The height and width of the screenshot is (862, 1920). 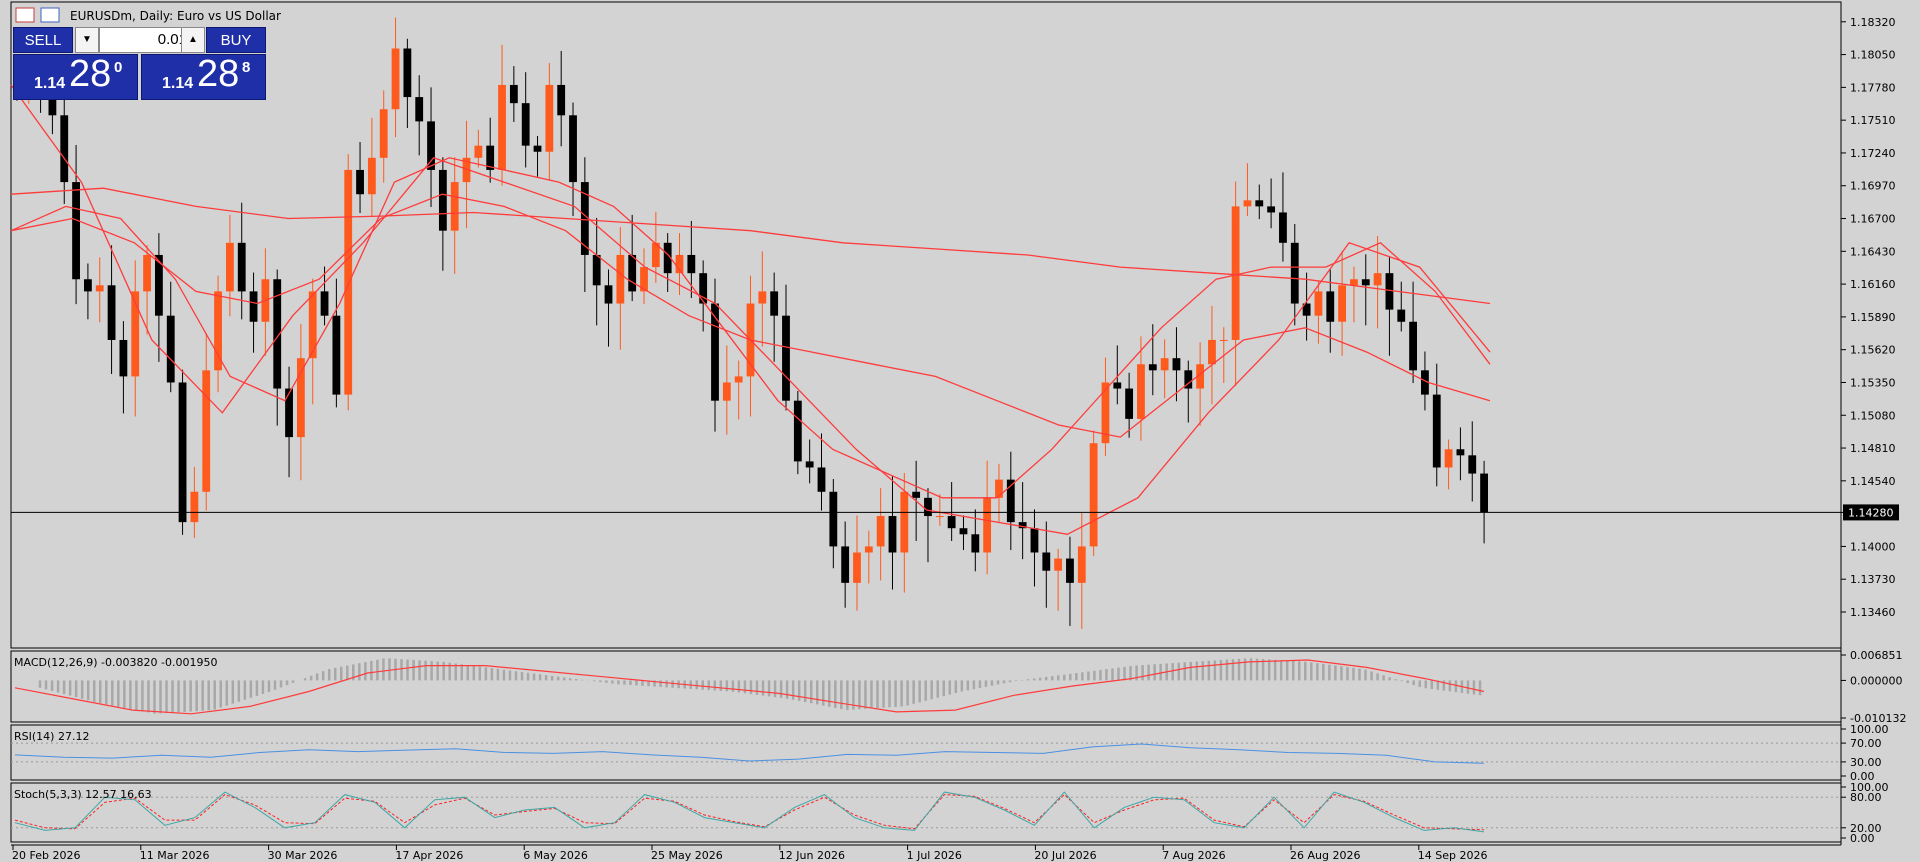 What do you see at coordinates (934, 855) in the screenshot?
I see `date-label-7: 1 Jul 2026` at bounding box center [934, 855].